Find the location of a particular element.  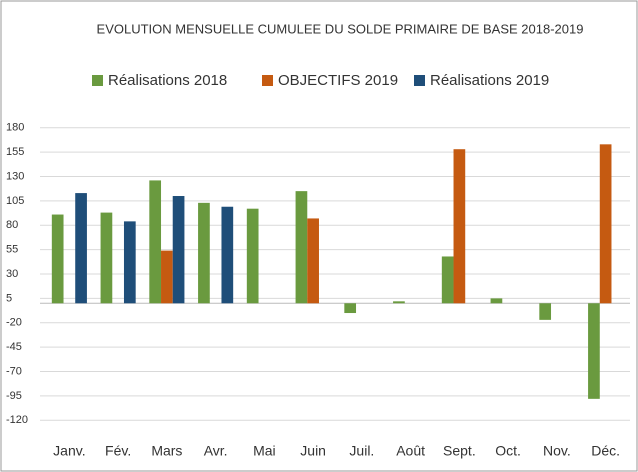

y-tick-label: 5 is located at coordinates (9, 298).